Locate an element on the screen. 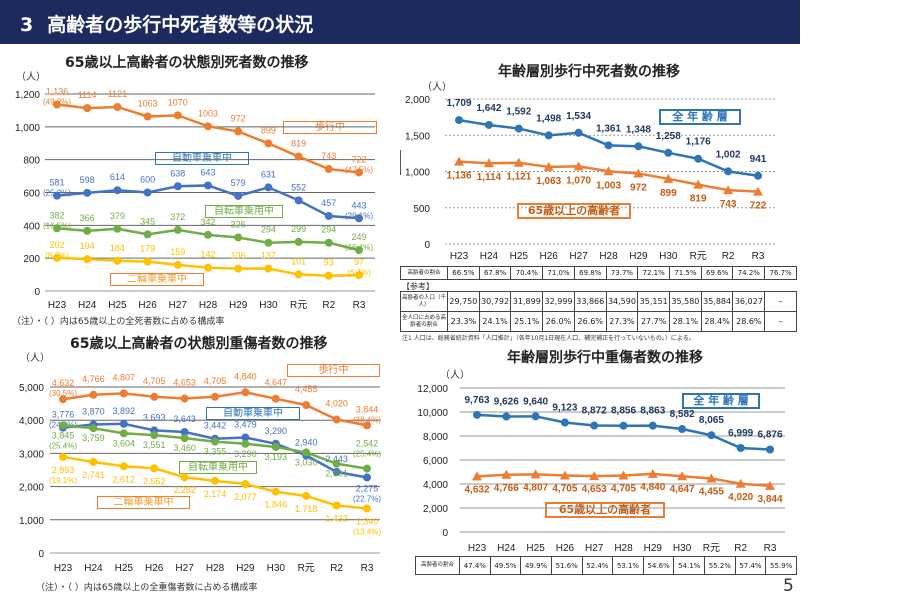 This screenshot has width=900, height=600. data-label: 9,123 is located at coordinates (564, 408).